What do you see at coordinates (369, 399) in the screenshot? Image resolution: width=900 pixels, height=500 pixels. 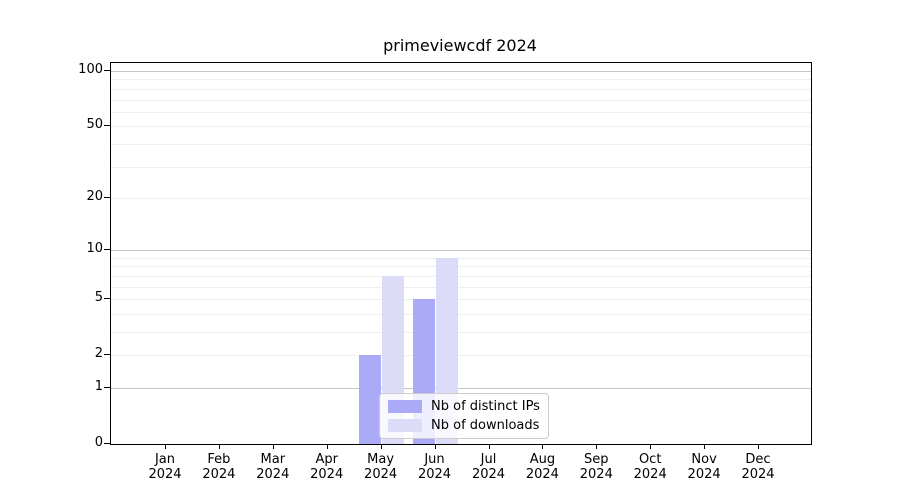 I see `bar-nb-of-distinct-ips-may` at bounding box center [369, 399].